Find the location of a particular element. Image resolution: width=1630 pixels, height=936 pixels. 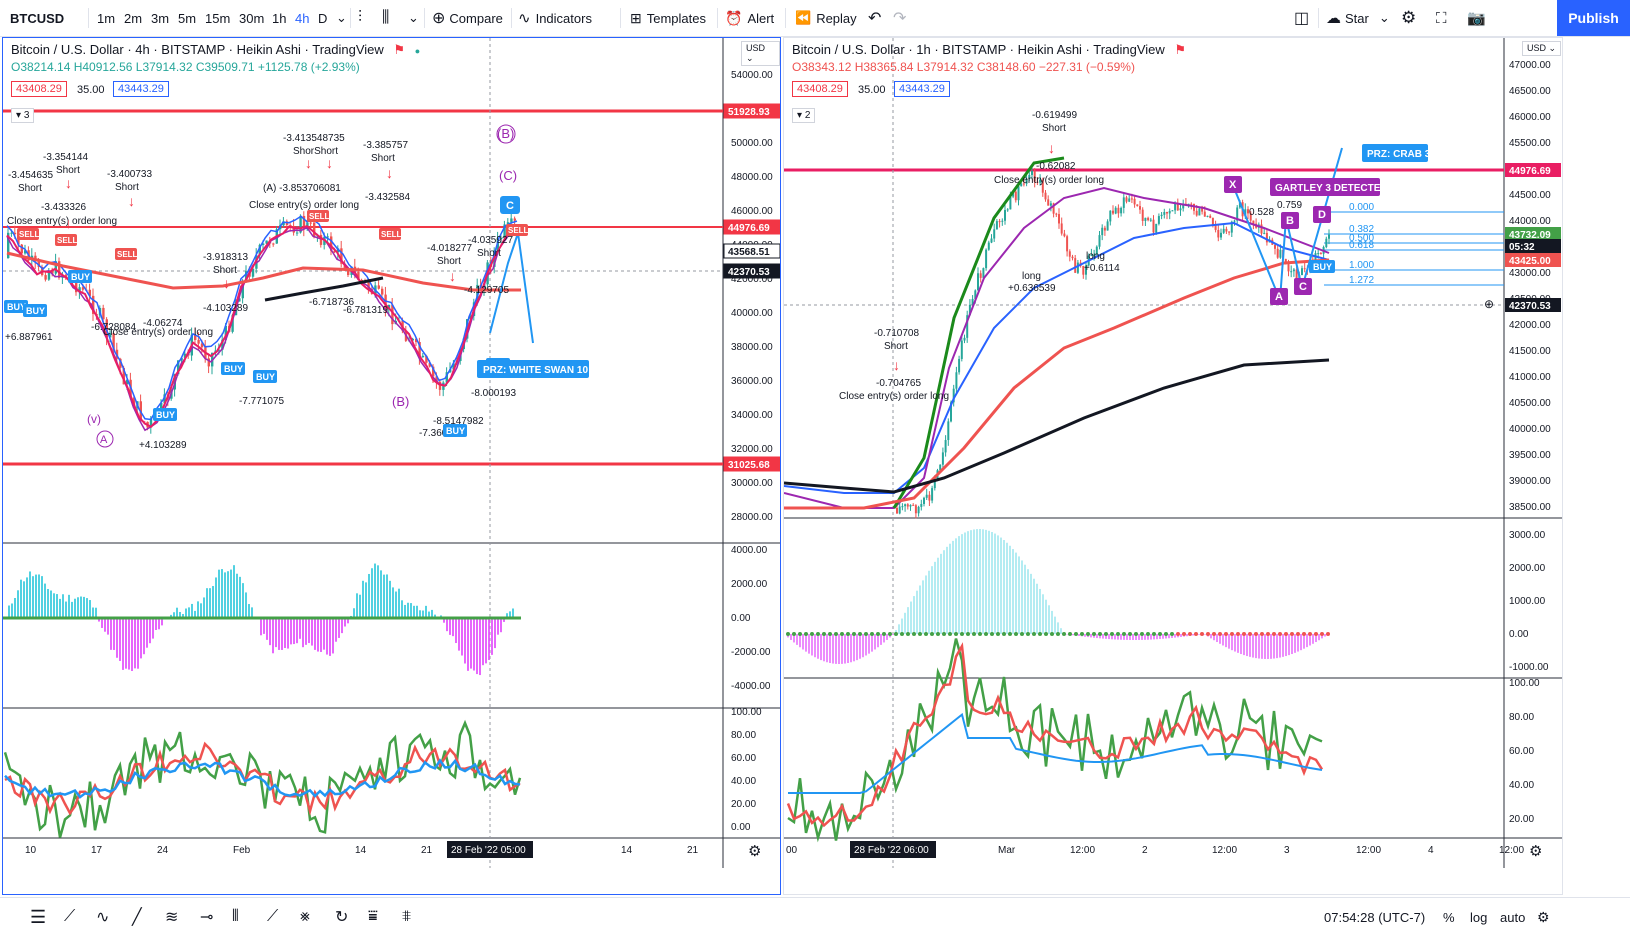

trade-annotation: +6.887961 is located at coordinates (29, 337).